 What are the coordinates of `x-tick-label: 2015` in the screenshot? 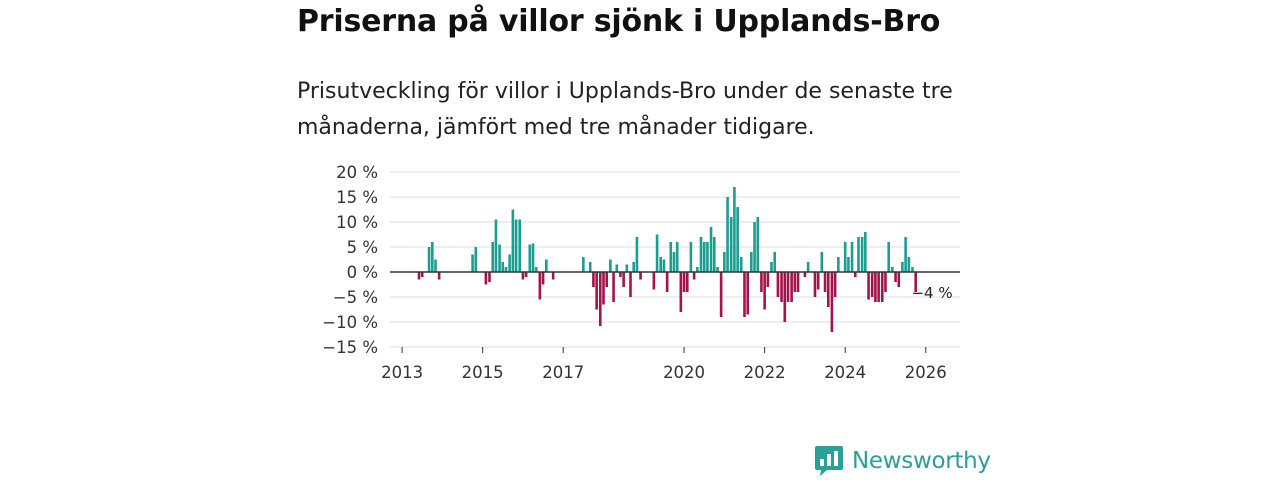 It's located at (483, 372).